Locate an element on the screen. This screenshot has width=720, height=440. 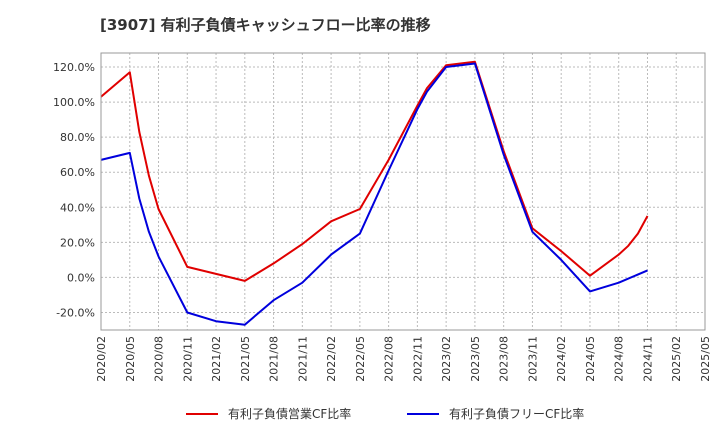
x-tick-label: 2021/08 is located at coordinates (274, 359).